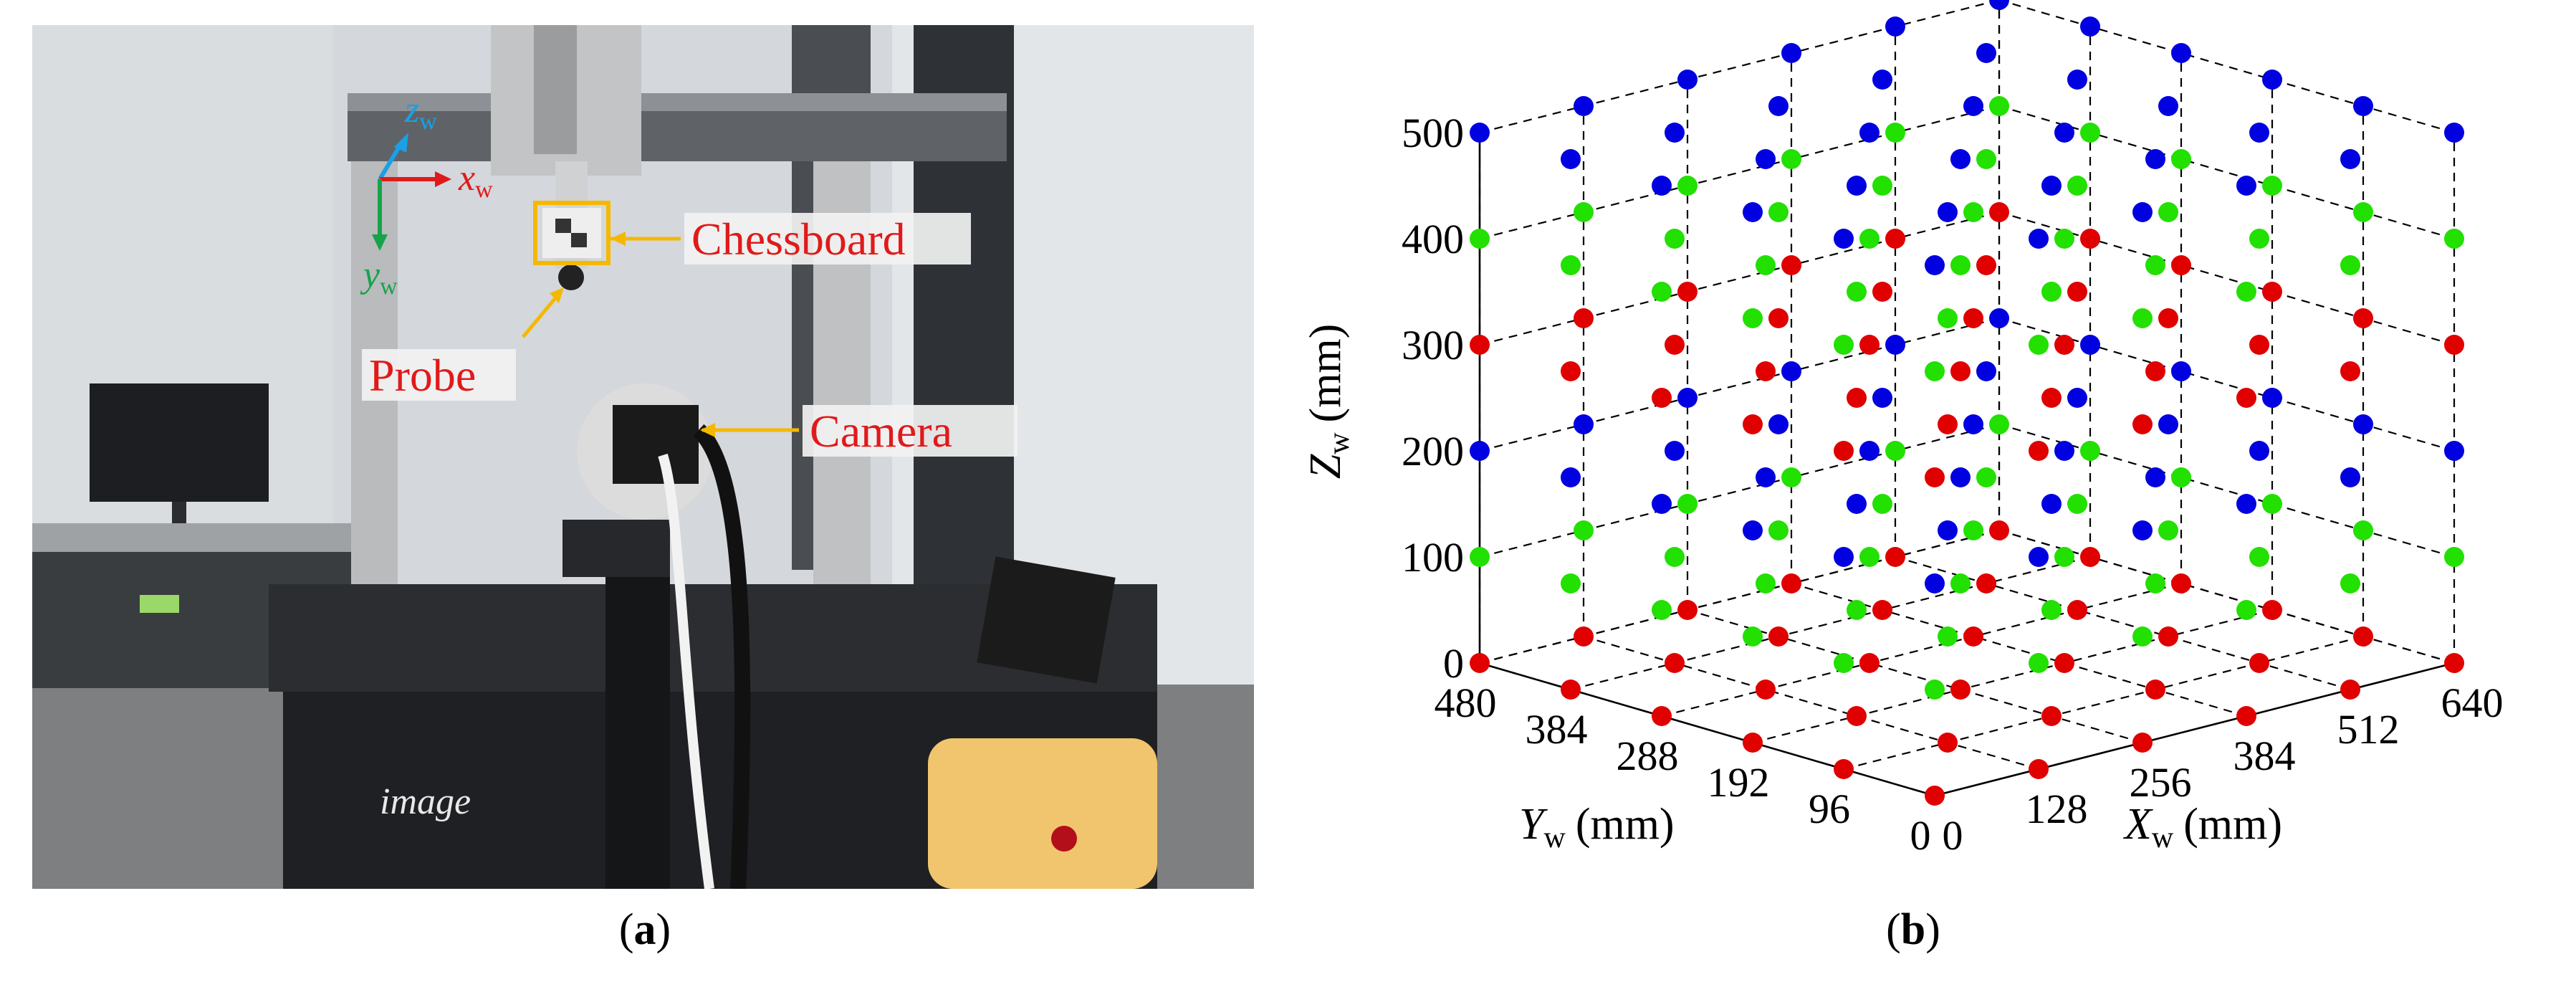 This screenshot has width=2576, height=982. What do you see at coordinates (422, 375) in the screenshot?
I see `probe-label: Probe` at bounding box center [422, 375].